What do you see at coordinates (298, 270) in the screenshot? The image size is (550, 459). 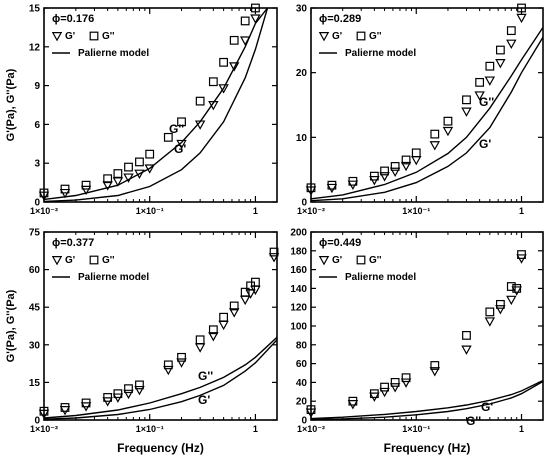 I see `y-tick-label-4-8: 160` at bounding box center [298, 270].